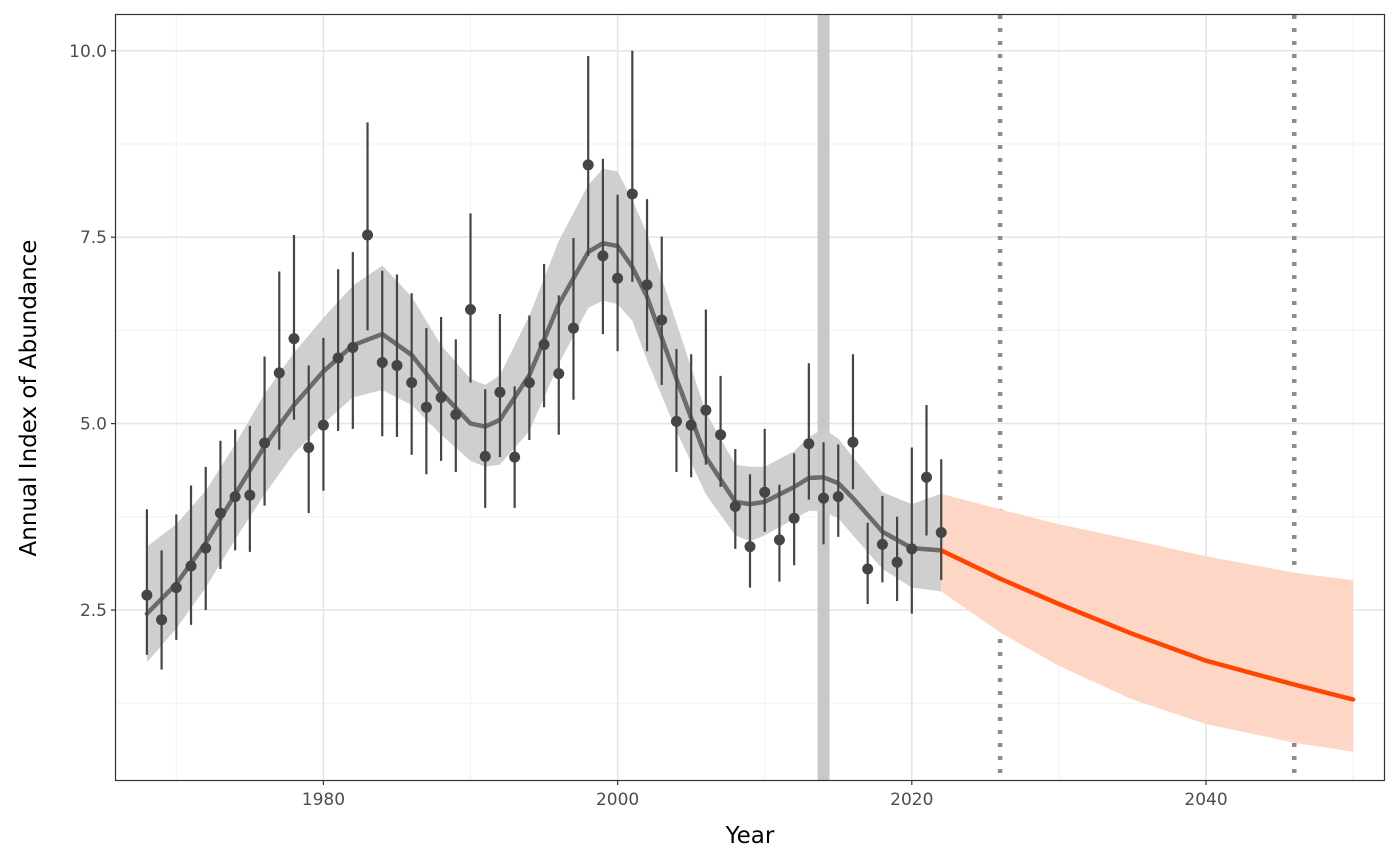  Describe the element at coordinates (29, 398) in the screenshot. I see `y-axis-title: Annual Index of Abundance` at that location.